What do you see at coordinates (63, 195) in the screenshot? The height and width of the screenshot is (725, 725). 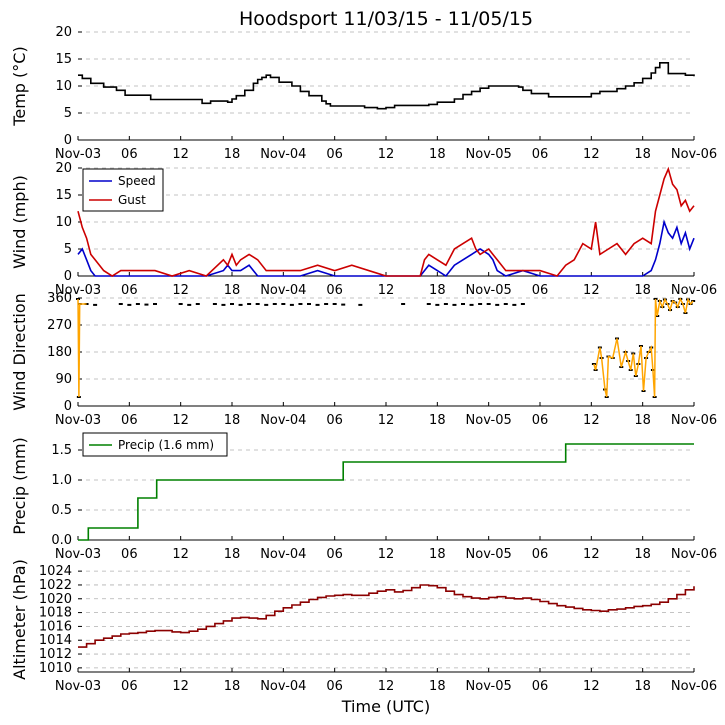 I see `y-tick-label: 15` at bounding box center [63, 195].